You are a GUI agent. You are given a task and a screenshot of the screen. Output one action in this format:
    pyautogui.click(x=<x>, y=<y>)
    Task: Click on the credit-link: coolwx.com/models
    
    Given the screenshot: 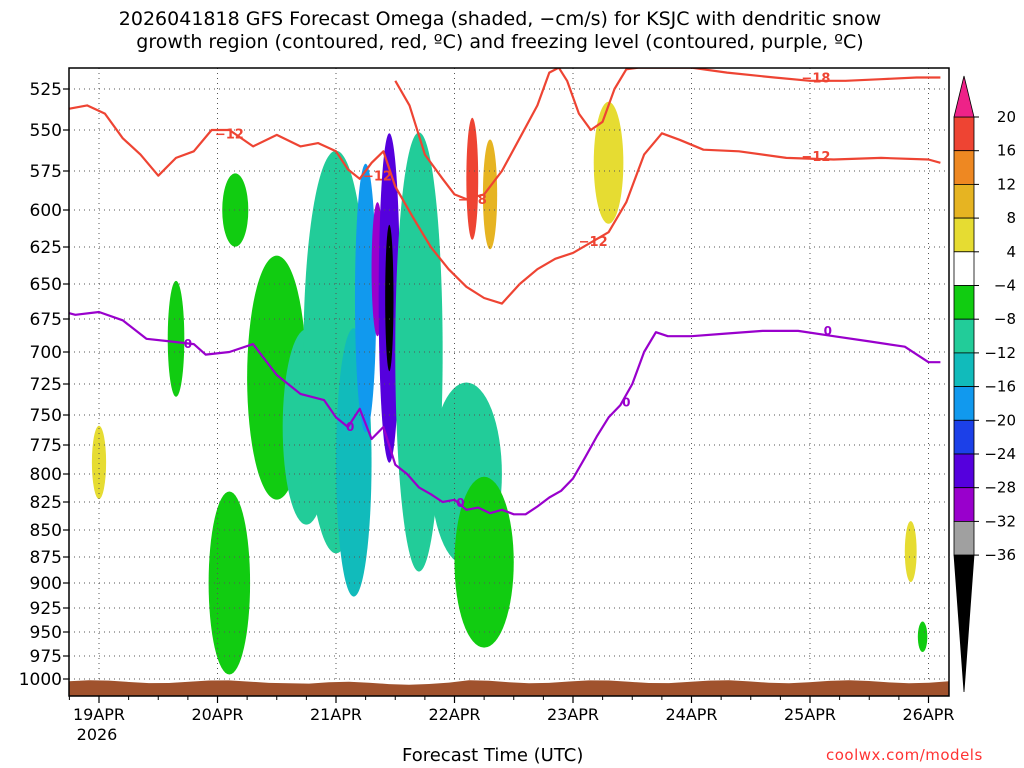 What is the action you would take?
    pyautogui.click(x=904, y=755)
    